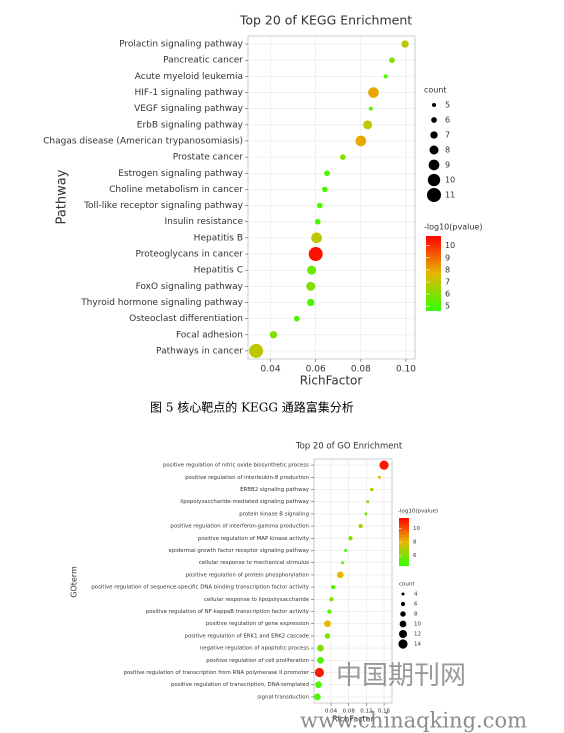 This screenshot has width=564, height=733. Describe the element at coordinates (161, 303) in the screenshot. I see `y-tick-label: Thyroid hormone signaling pathway` at that location.